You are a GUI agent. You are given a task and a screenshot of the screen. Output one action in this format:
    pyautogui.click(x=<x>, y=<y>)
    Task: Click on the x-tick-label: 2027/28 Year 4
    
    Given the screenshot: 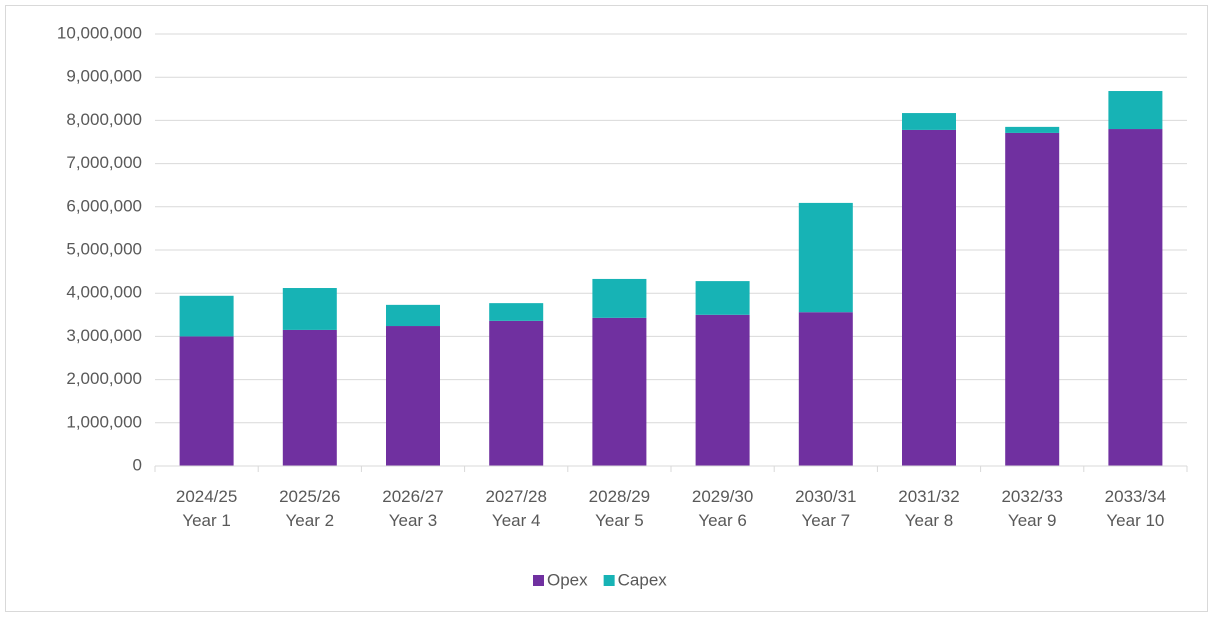 What is the action you would take?
    pyautogui.click(x=515, y=508)
    